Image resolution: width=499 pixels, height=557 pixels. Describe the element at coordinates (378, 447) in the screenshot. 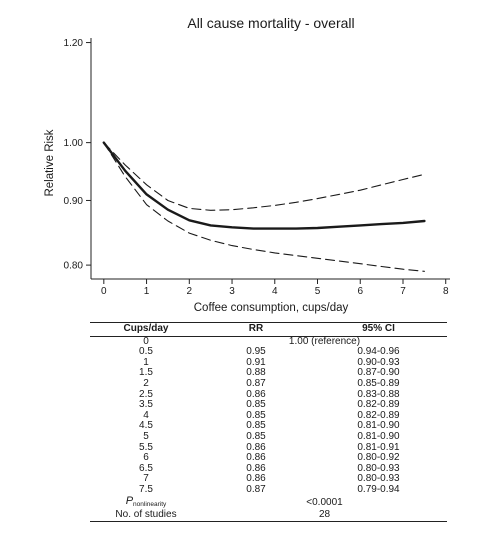

I see `cell-ci: 0.81-0.91` at that location.